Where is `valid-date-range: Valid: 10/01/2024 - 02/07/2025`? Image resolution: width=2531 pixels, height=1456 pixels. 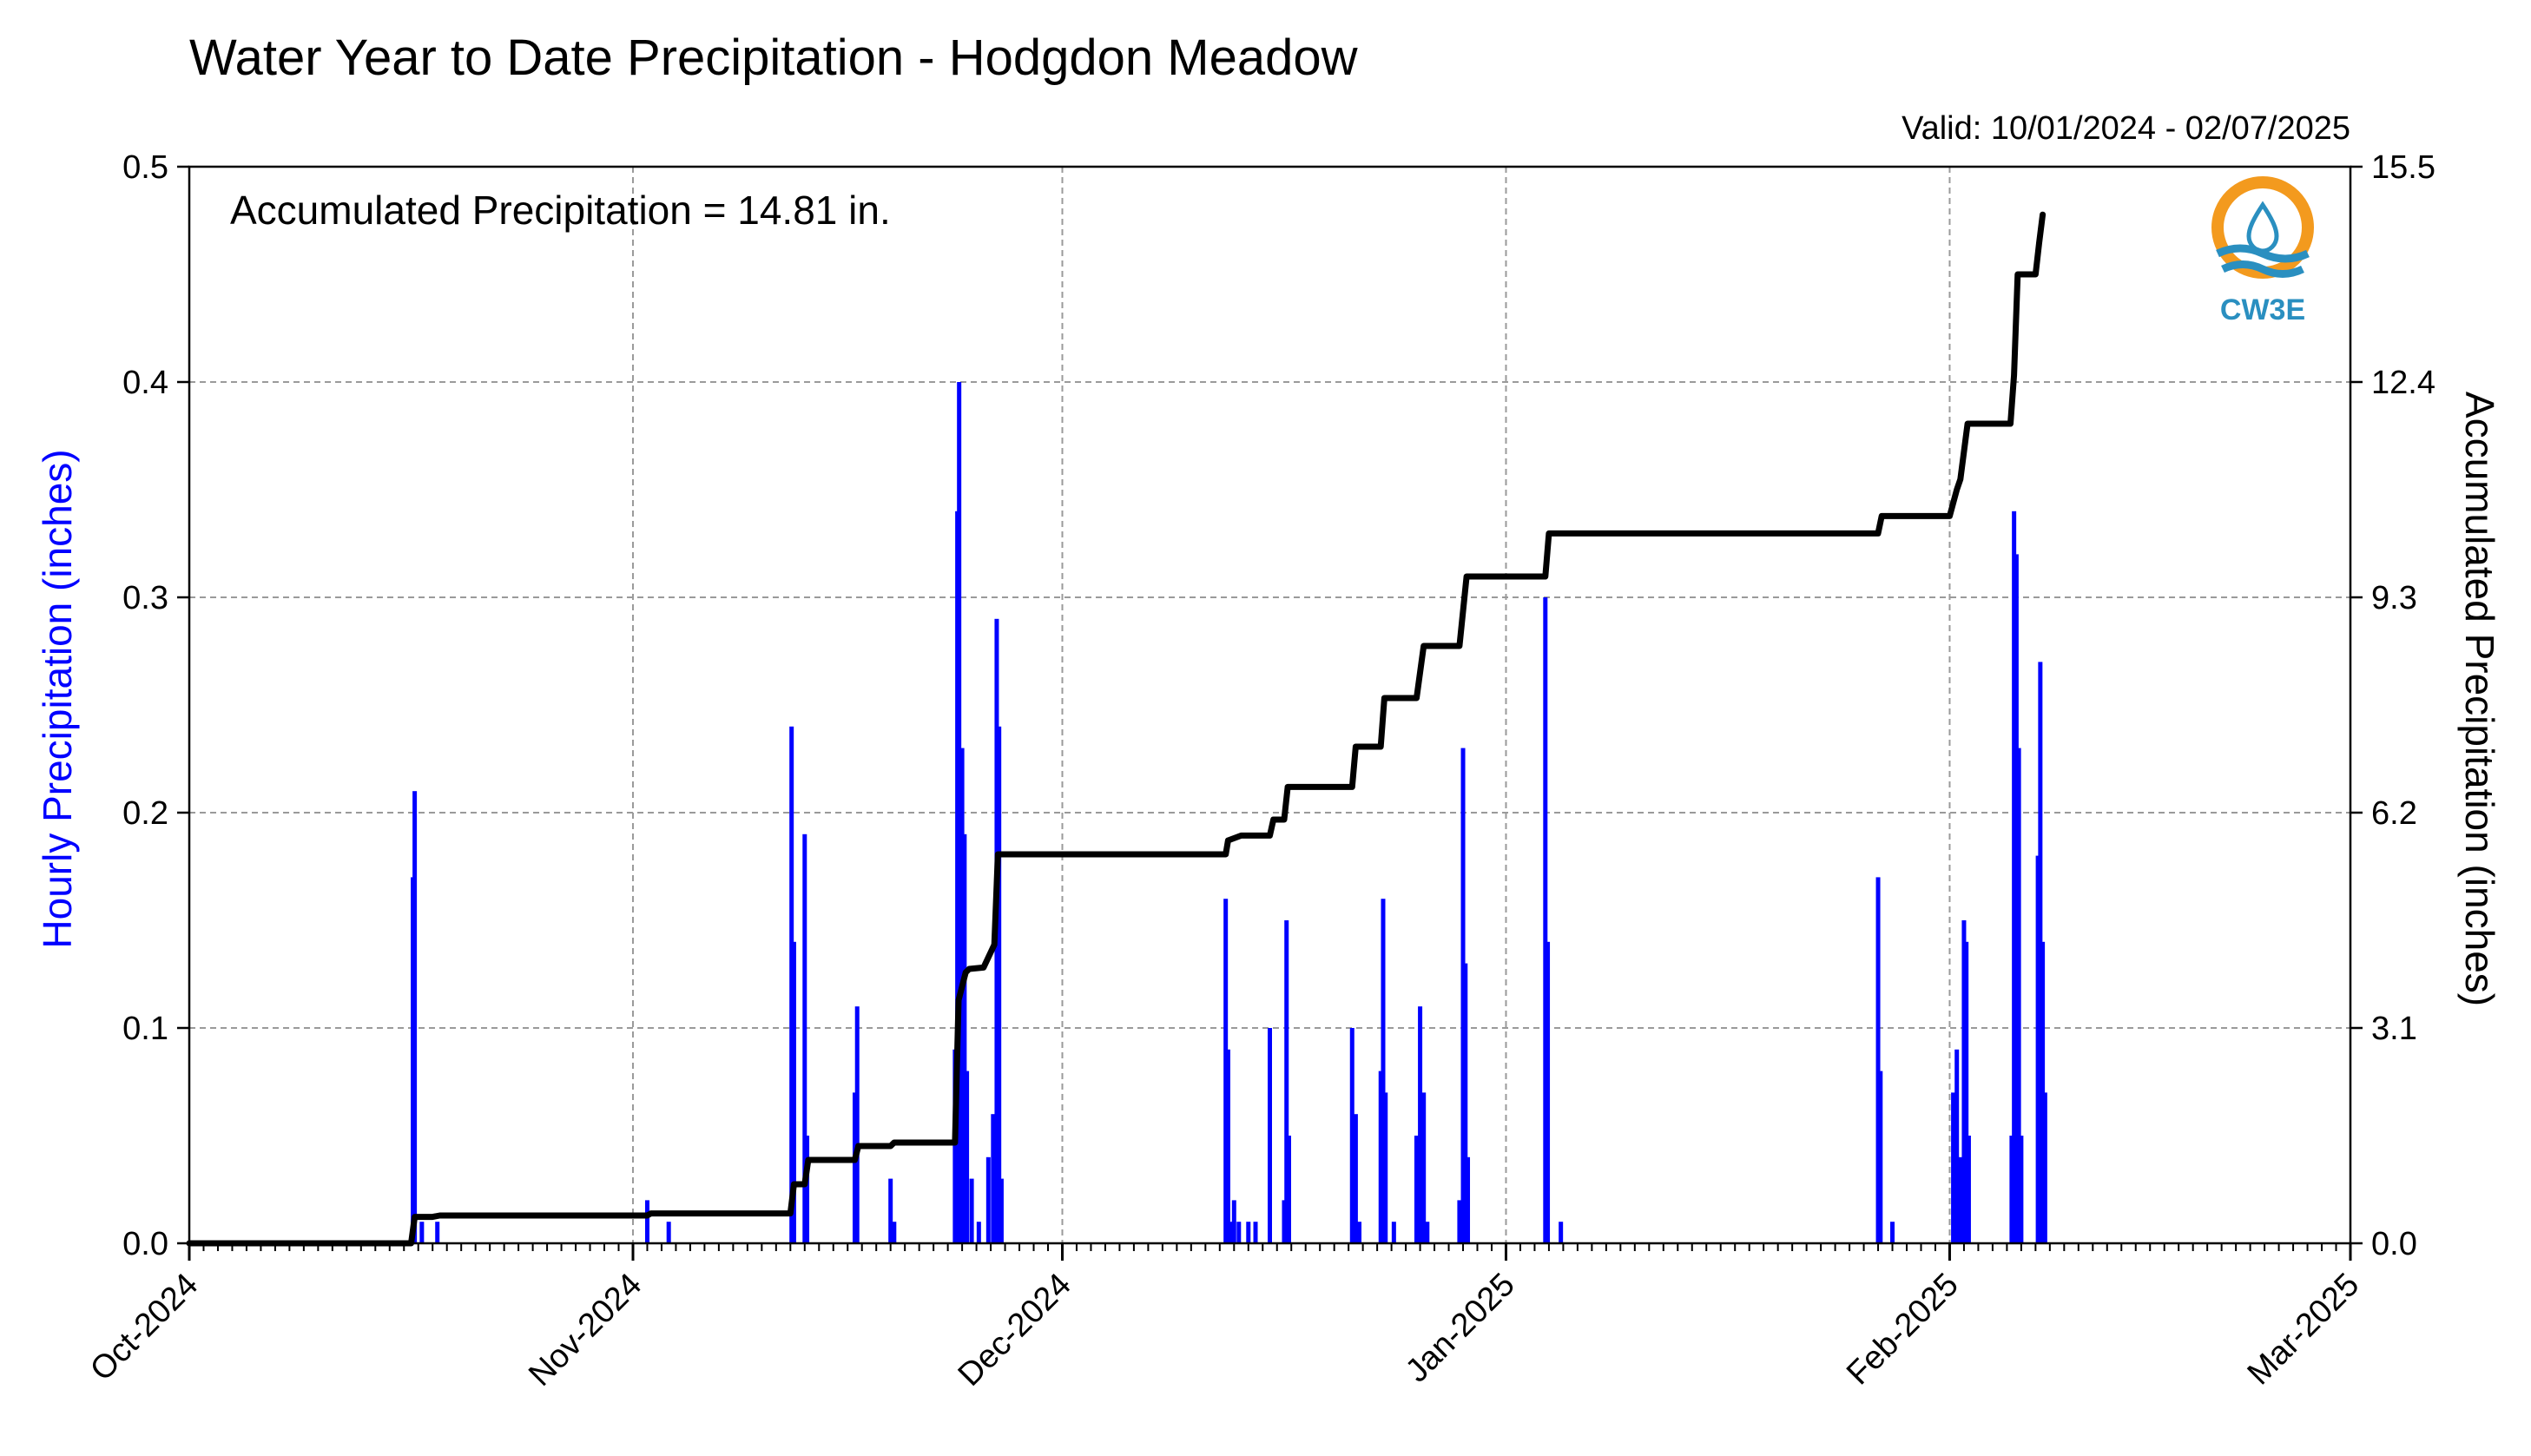
valid-date-range: Valid: 10/01/2024 - 02/07/2025 is located at coordinates (2126, 128).